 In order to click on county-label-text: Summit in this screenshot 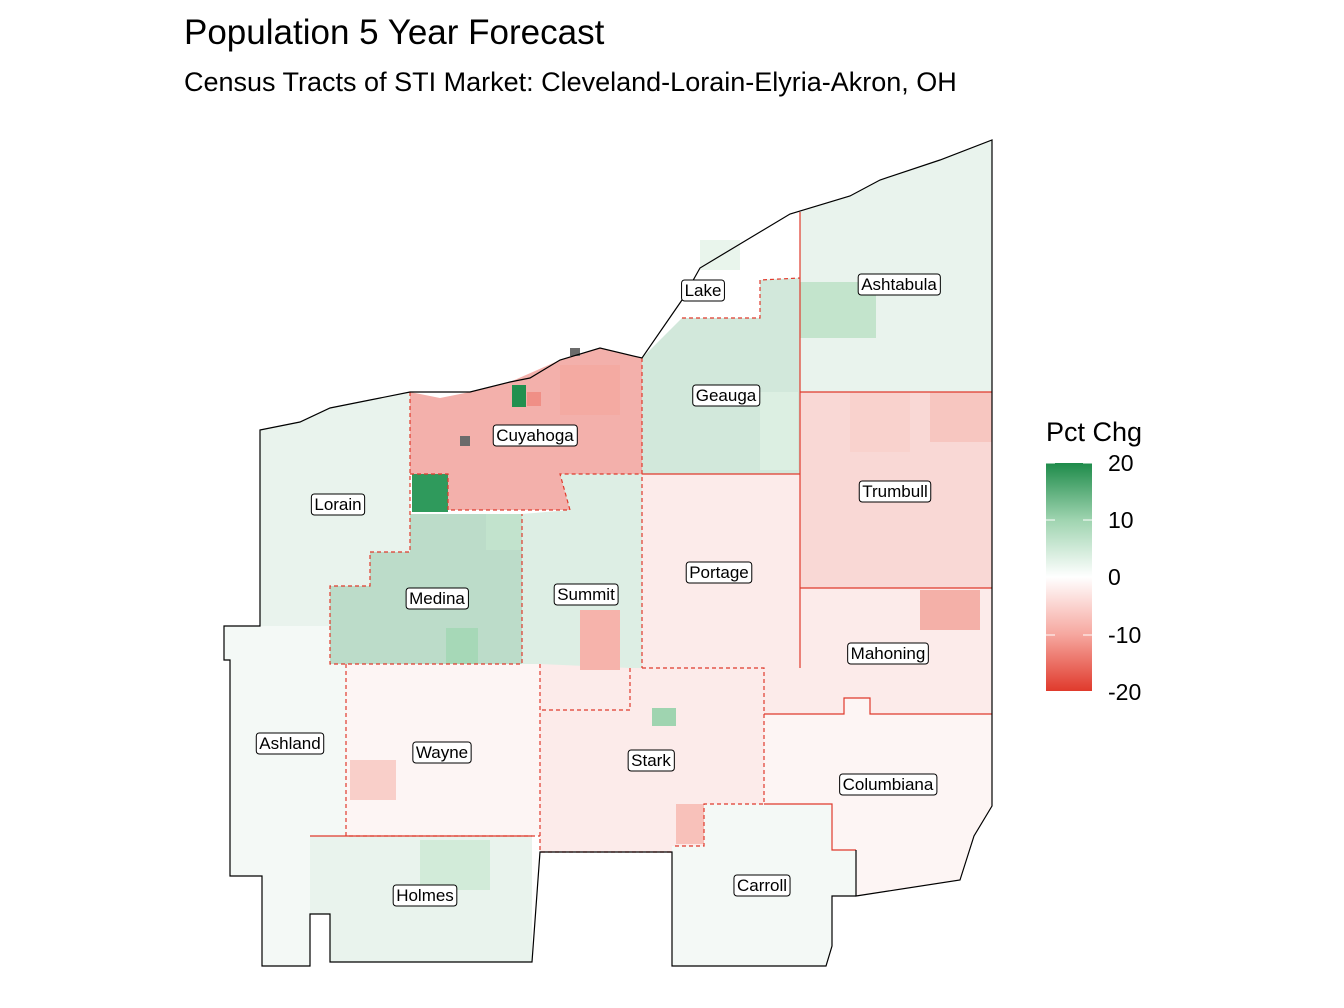, I will do `click(586, 594)`.